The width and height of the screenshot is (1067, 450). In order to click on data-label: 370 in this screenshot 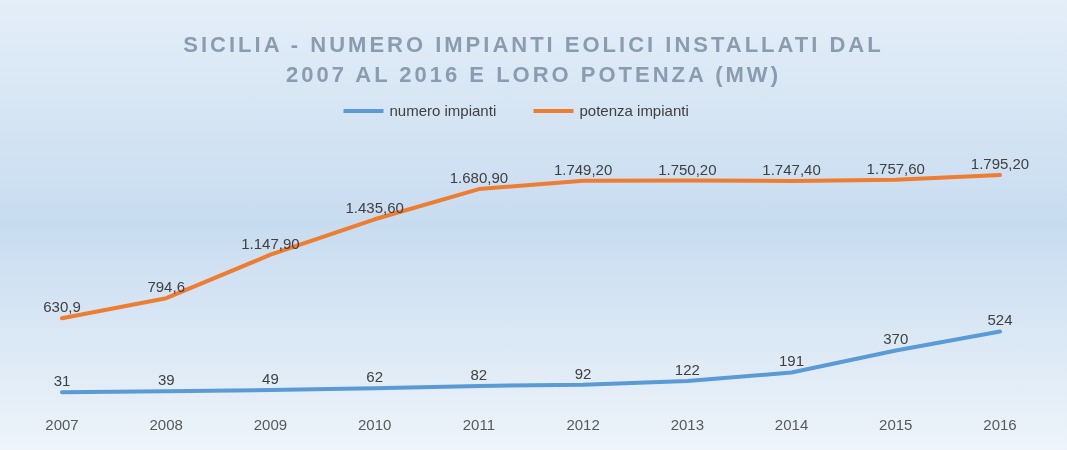, I will do `click(896, 339)`.